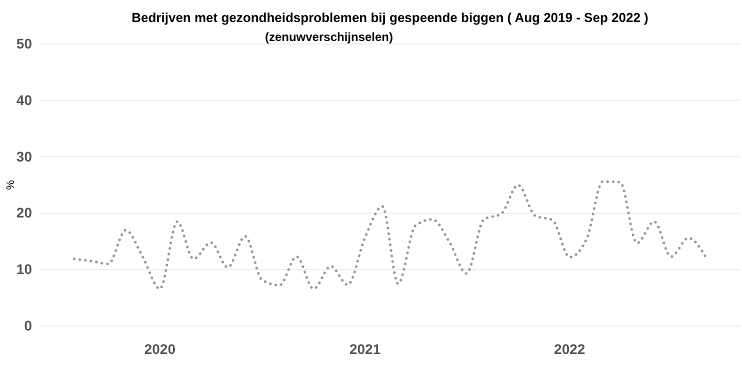 This screenshot has height=367, width=742. I want to click on chart-title: Bedrijven met gezondheidsproblemen bij gespeende biggen ( Aug 2019 - Sep 2022 ), so click(390, 17).